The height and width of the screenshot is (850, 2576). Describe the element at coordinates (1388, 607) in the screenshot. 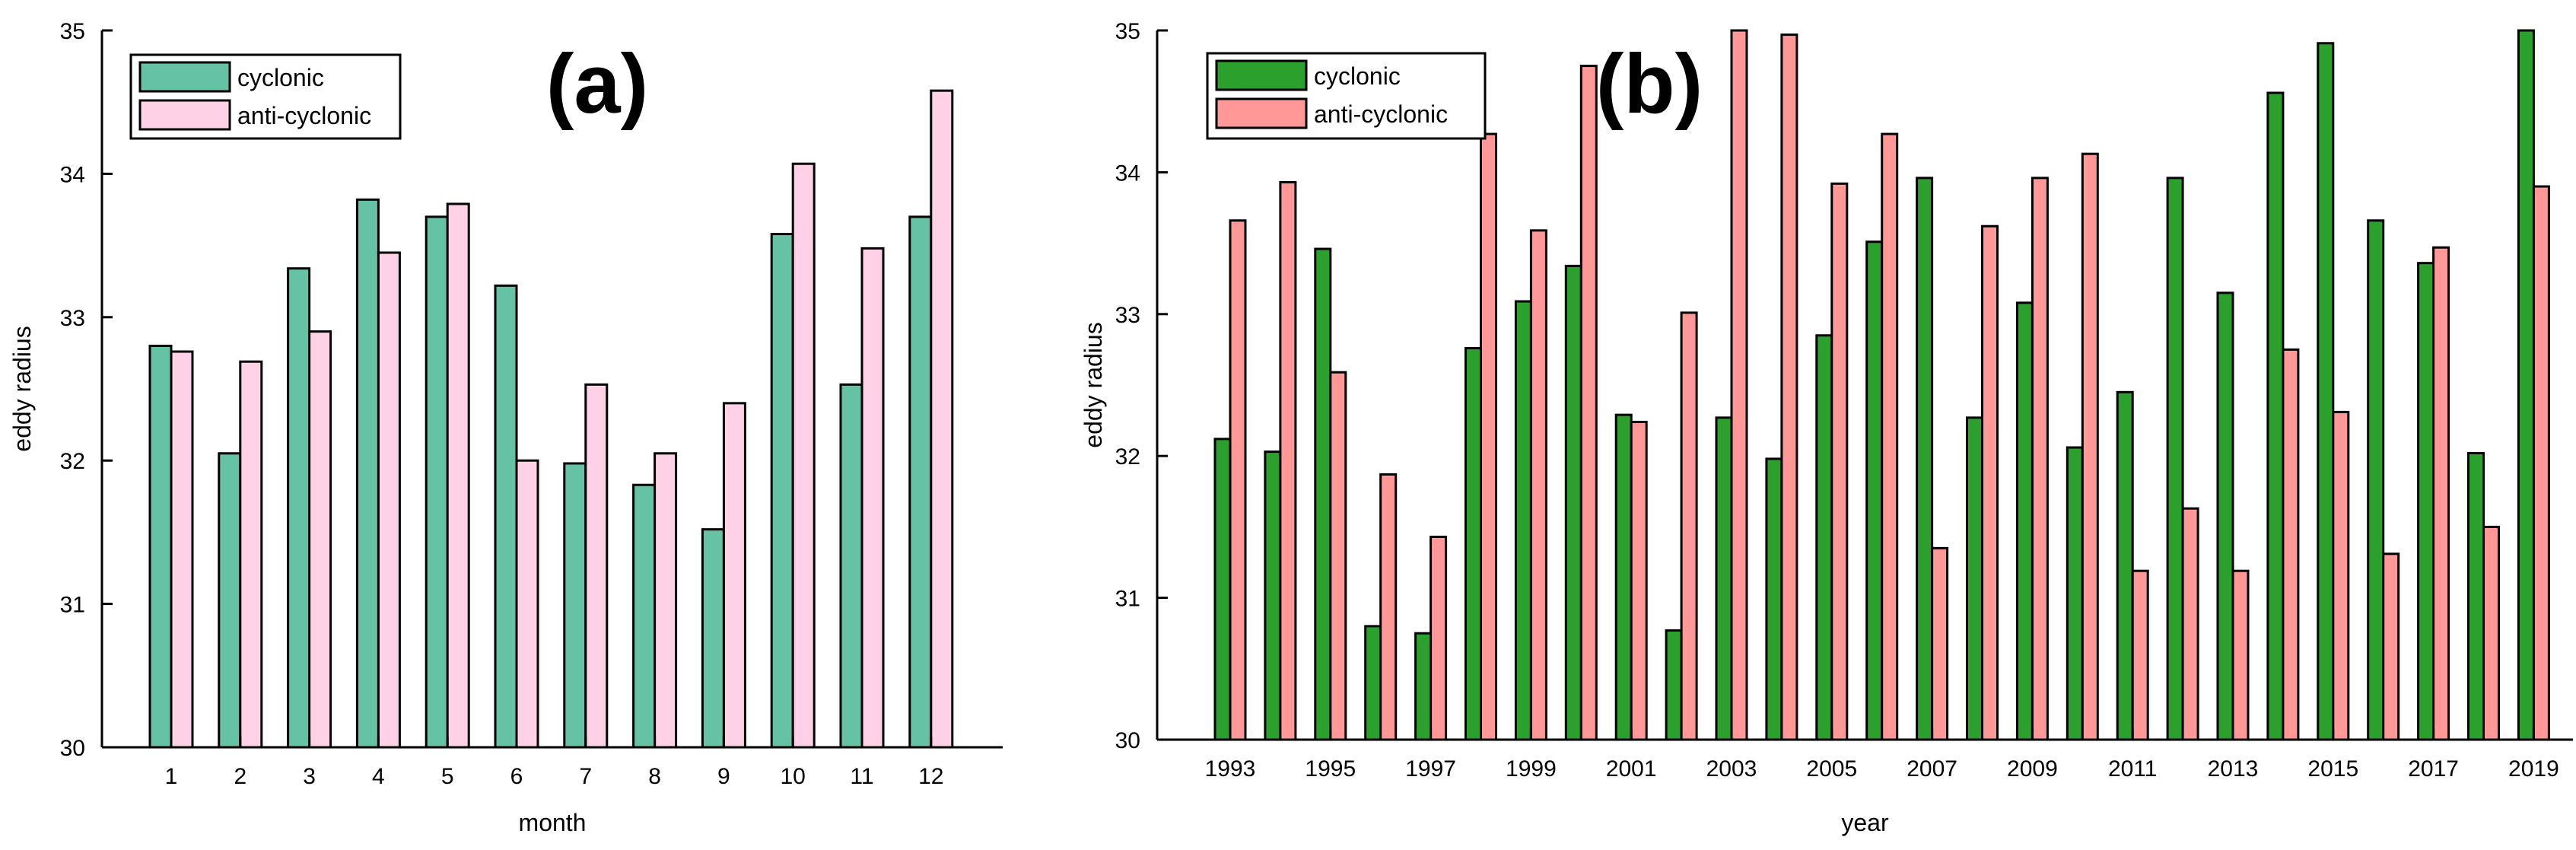

I see `bar-anti-cyclonic-1996` at that location.